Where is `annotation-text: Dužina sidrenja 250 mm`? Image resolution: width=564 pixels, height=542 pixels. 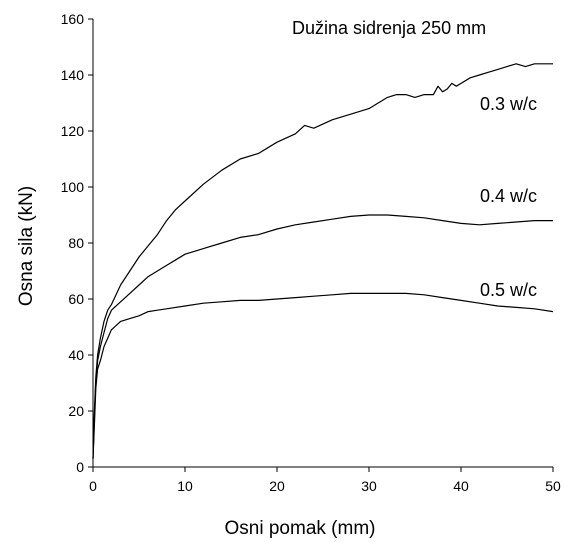
annotation-text: Dužina sidrenja 250 mm is located at coordinates (389, 28).